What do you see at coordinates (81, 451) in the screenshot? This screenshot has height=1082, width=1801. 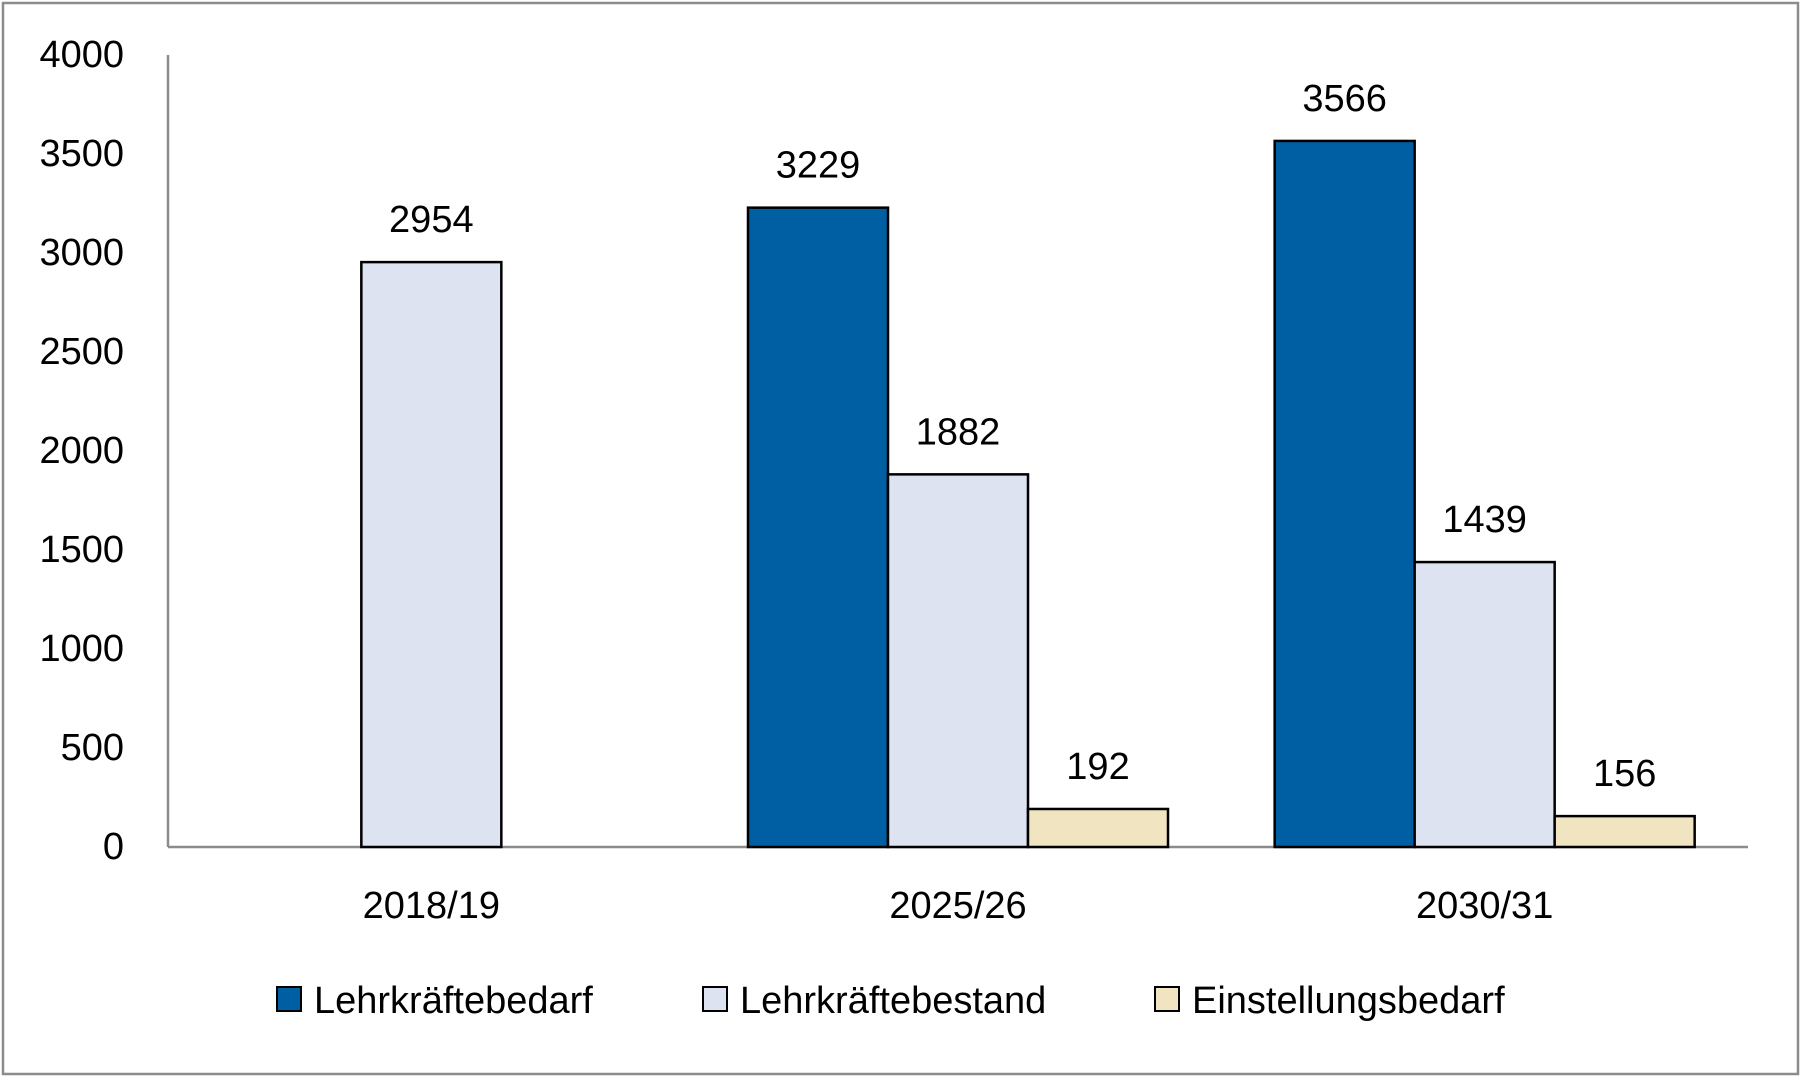 I see `y-tick-label: 2000` at bounding box center [81, 451].